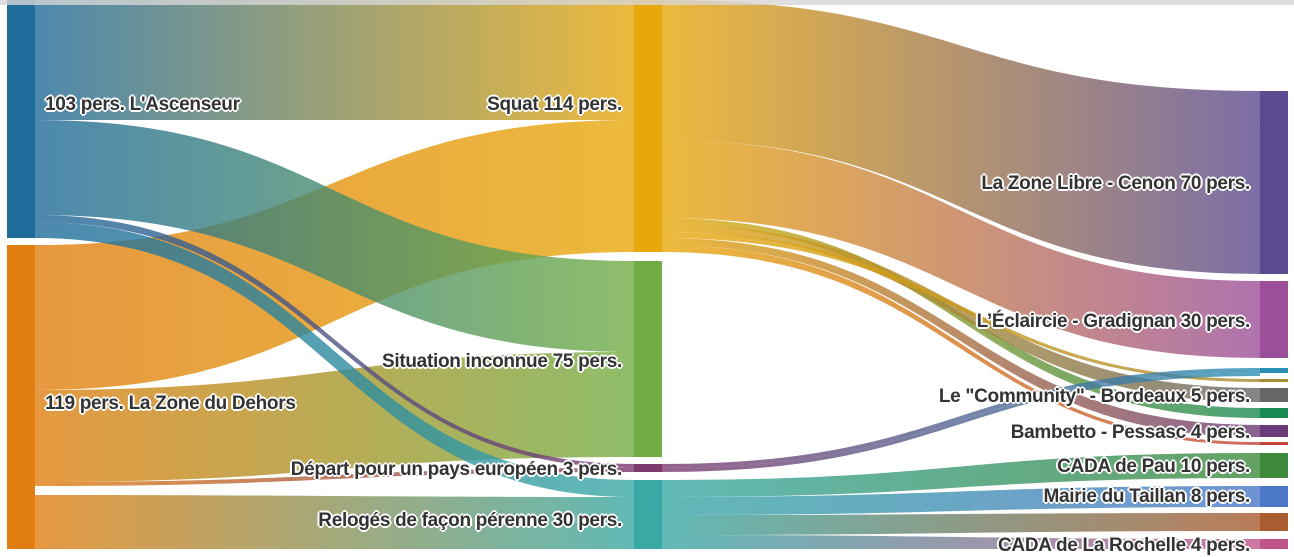 This screenshot has width=1294, height=557. Describe the element at coordinates (1274, 380) in the screenshot. I see `node-olive` at that location.